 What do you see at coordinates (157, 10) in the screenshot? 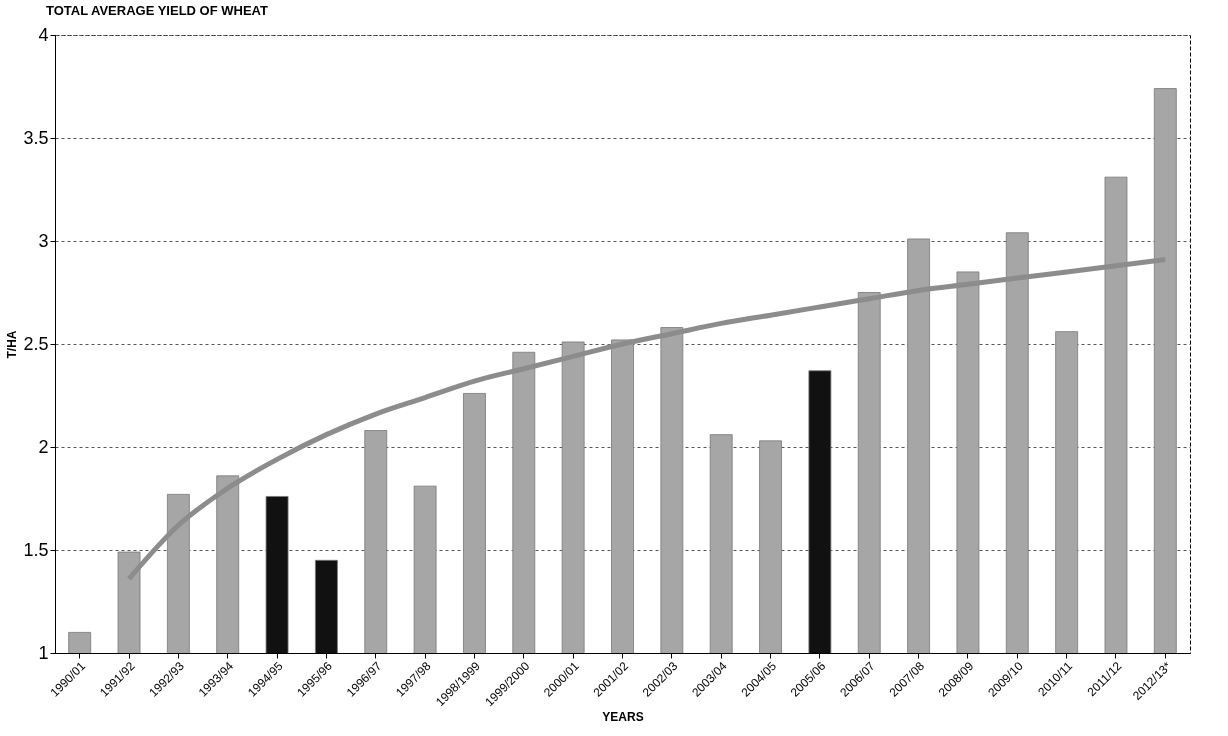
I see `chart-title: TOTAL AVERAGE YIELD OF WHEAT` at bounding box center [157, 10].